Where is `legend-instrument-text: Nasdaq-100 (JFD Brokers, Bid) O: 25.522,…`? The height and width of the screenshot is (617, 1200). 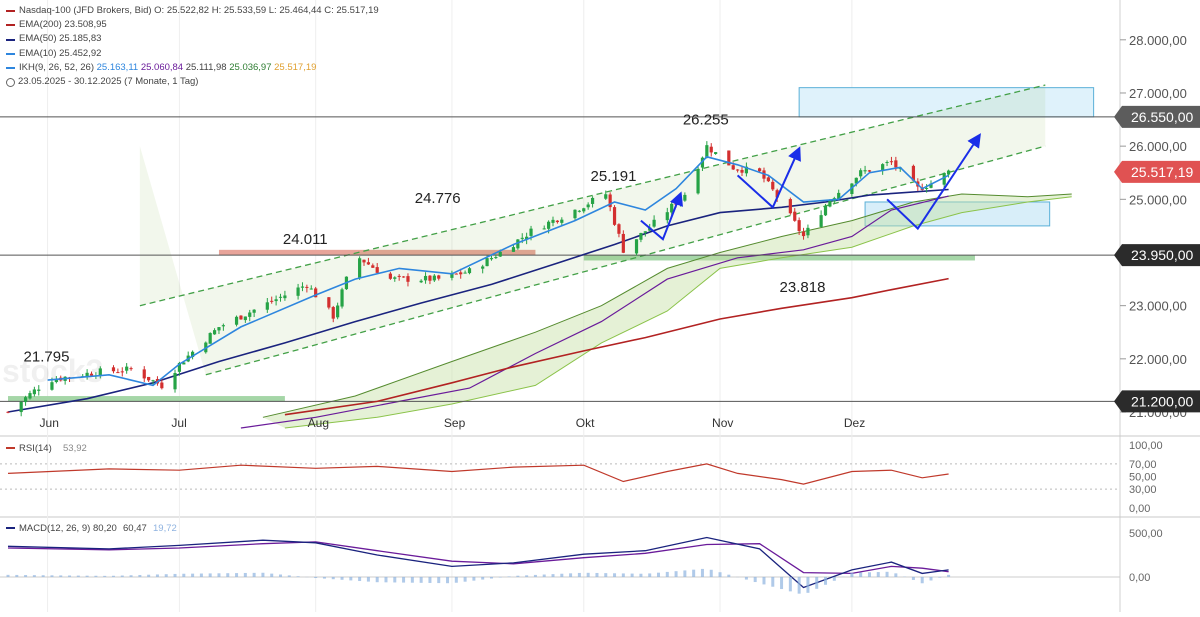 legend-instrument-text: Nasdaq-100 (JFD Brokers, Bid) O: 25.522,… is located at coordinates (199, 11).